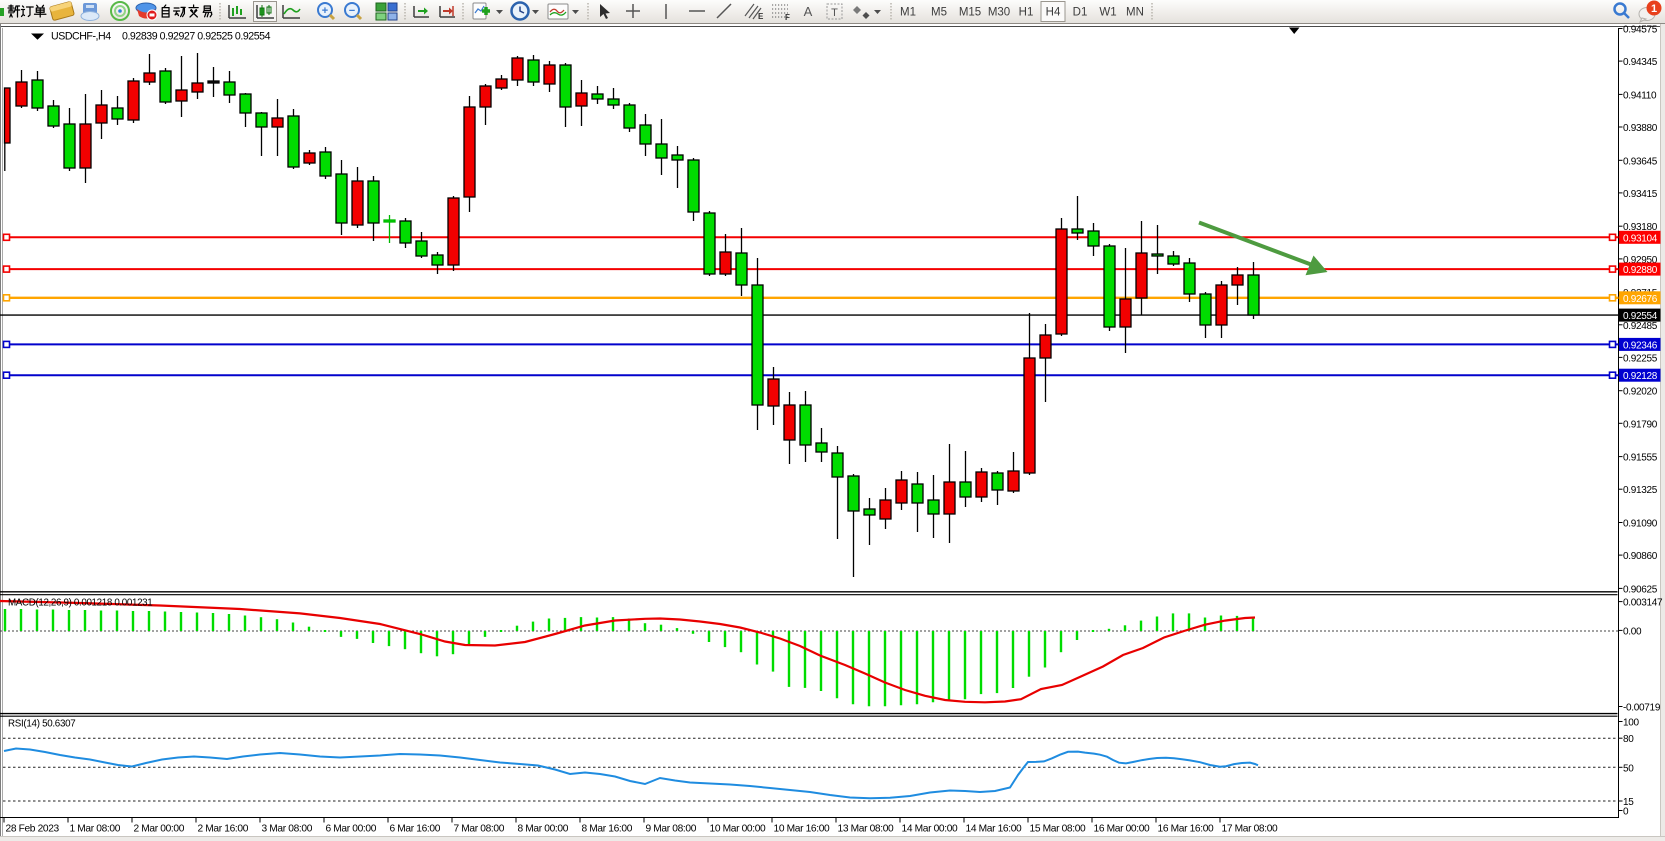  I want to click on svg-text: 0.92950, so click(1640, 260).